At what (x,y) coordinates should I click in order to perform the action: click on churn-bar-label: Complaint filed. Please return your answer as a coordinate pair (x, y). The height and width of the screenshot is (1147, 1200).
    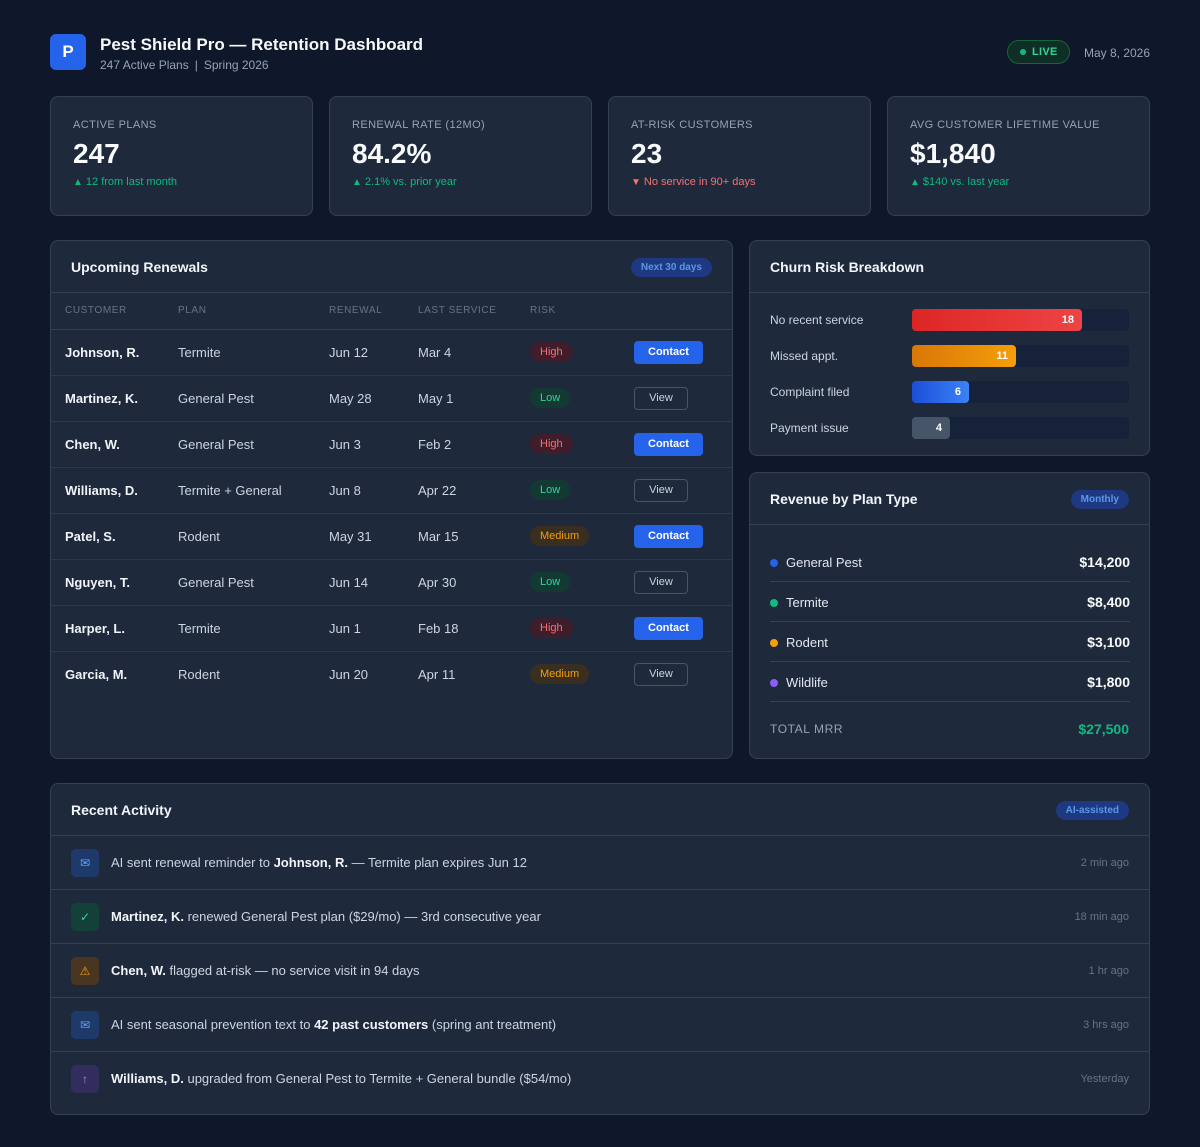
    Looking at the image, I should click on (810, 392).